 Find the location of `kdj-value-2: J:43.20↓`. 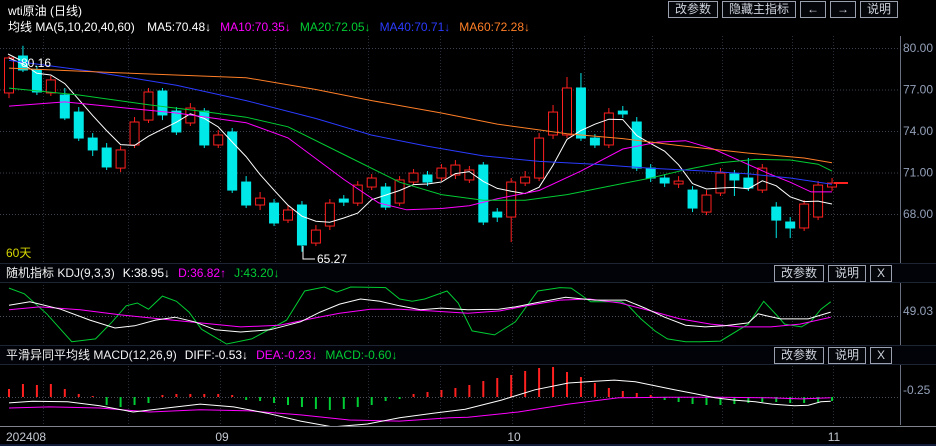

kdj-value-2: J:43.20↓ is located at coordinates (257, 273).